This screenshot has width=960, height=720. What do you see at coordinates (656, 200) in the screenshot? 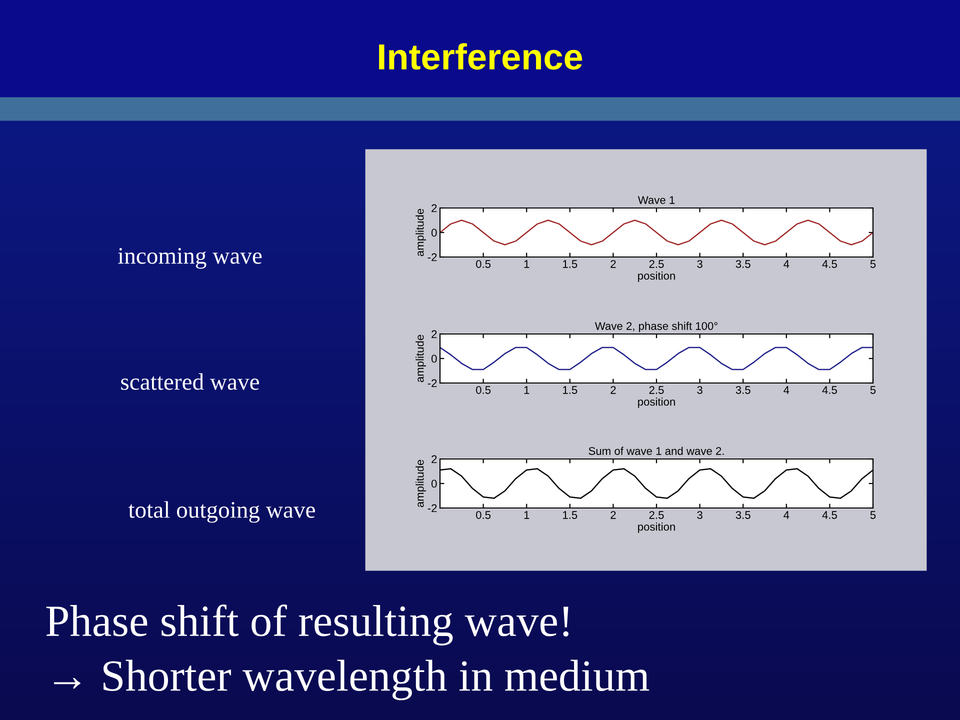
I see `chart-title: Wave 1` at bounding box center [656, 200].